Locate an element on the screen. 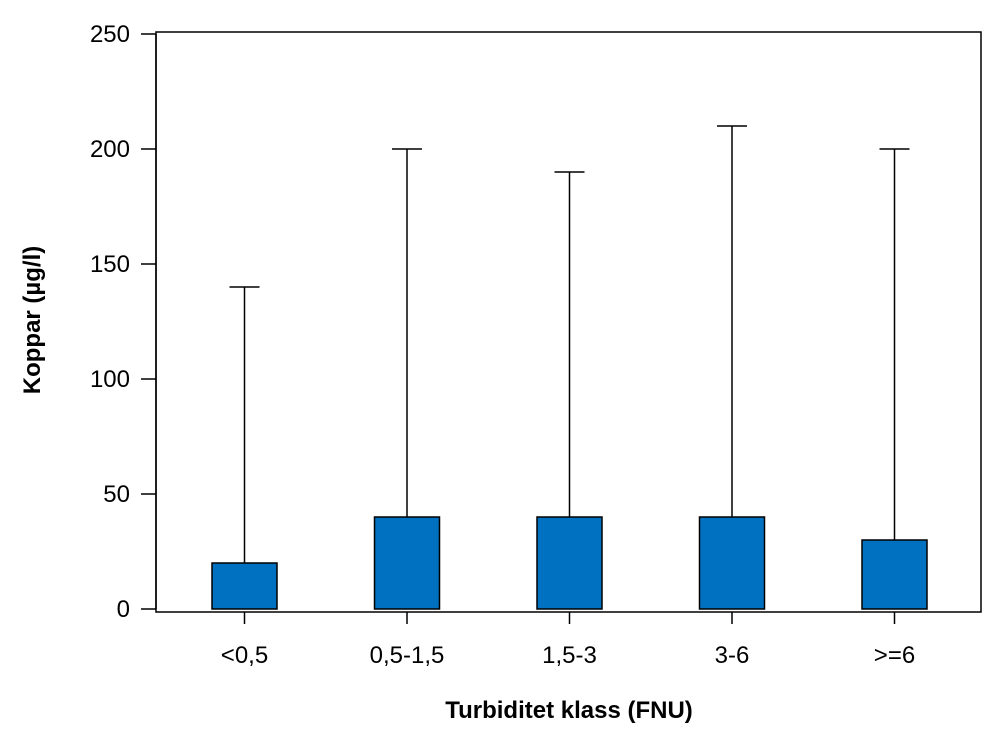 The height and width of the screenshot is (750, 1000). y-tick-label: 50 is located at coordinates (116, 494).